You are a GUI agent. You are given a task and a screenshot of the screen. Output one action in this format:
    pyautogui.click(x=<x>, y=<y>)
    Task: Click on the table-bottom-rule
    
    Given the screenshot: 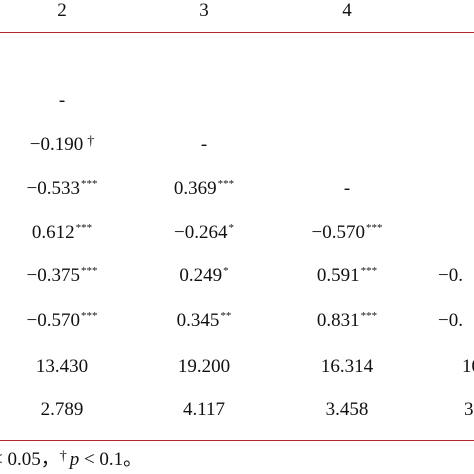 What is the action you would take?
    pyautogui.click(x=237, y=440)
    